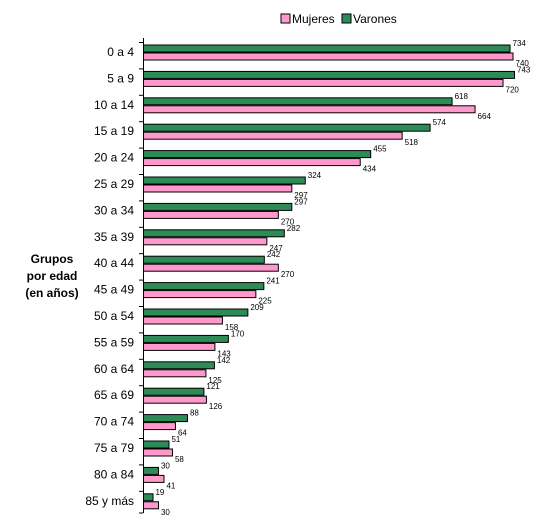 This screenshot has height=528, width=558. What do you see at coordinates (51, 293) in the screenshot?
I see `y-axis-title-line-3: (en años)` at bounding box center [51, 293].